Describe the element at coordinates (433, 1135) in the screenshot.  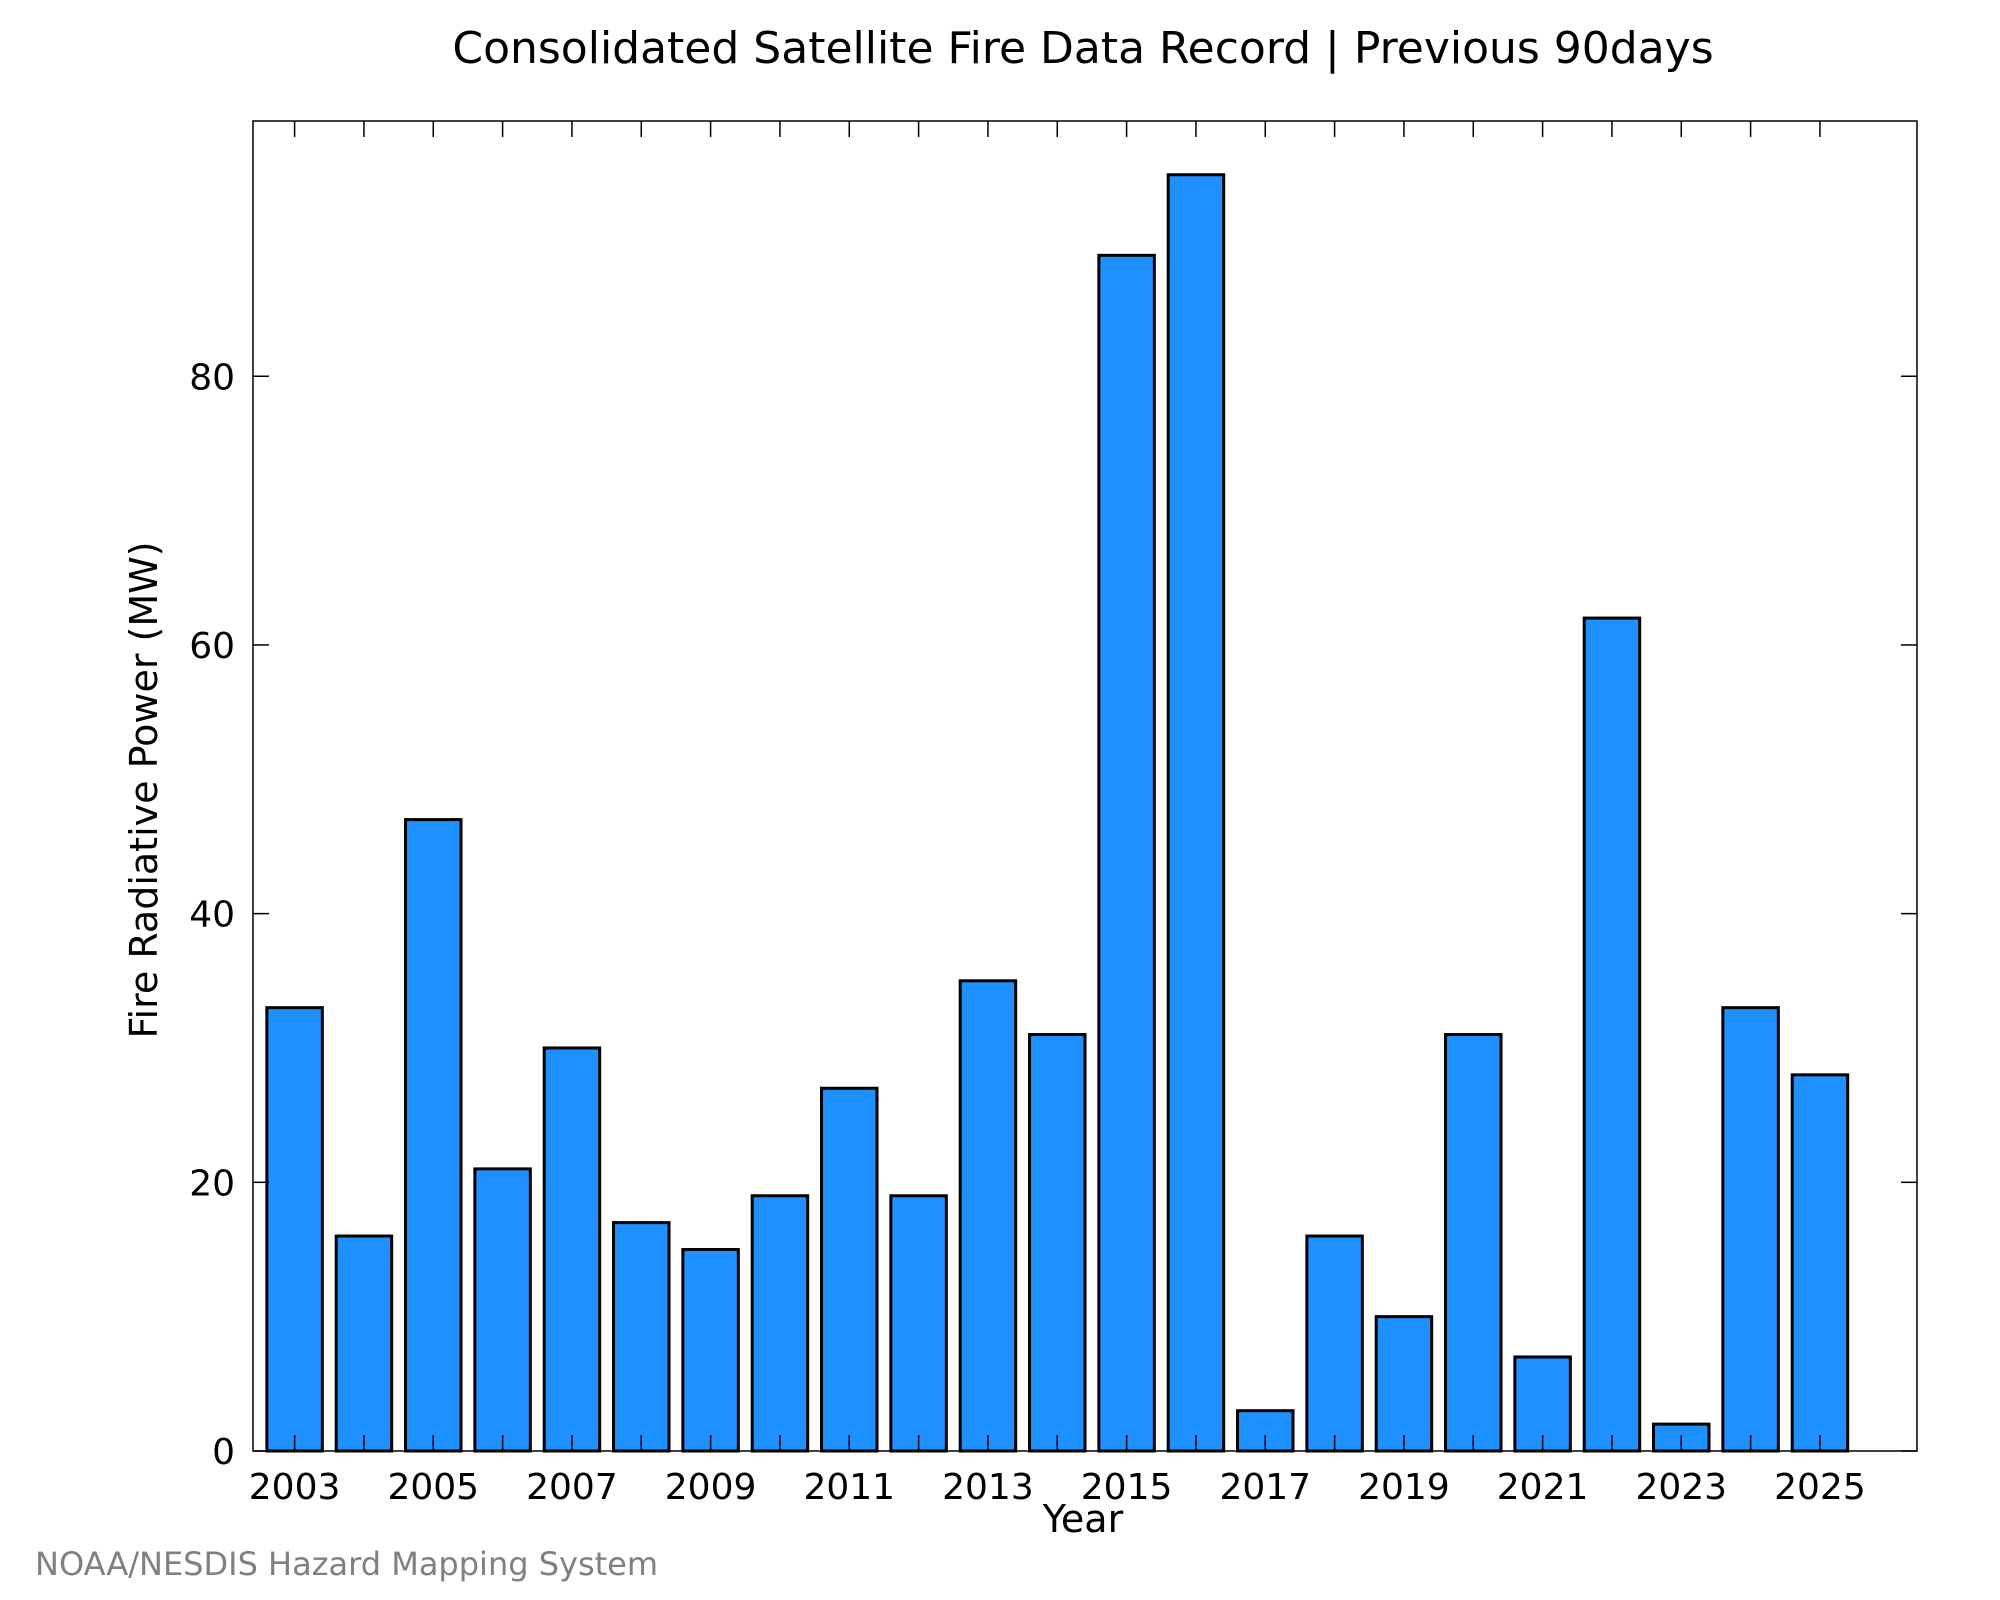
I see `bar-2005` at that location.